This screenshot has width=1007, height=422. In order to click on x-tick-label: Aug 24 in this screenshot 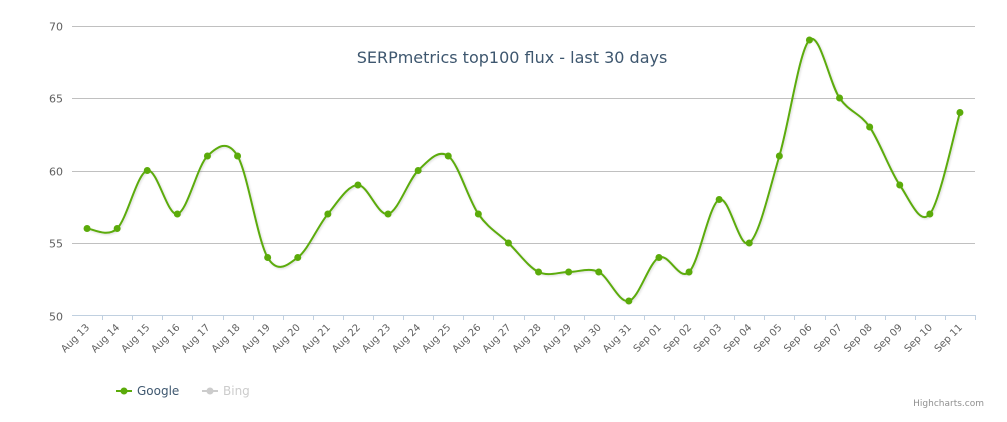, I will do `click(406, 338)`.